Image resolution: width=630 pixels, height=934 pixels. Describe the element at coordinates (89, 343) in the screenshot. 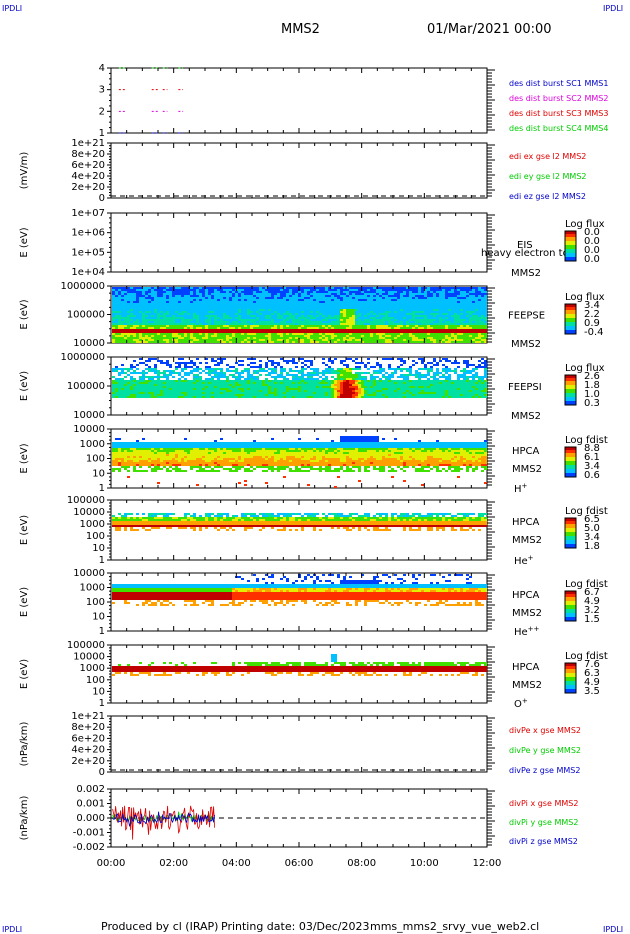

I see `ytick-label: 10000` at that location.